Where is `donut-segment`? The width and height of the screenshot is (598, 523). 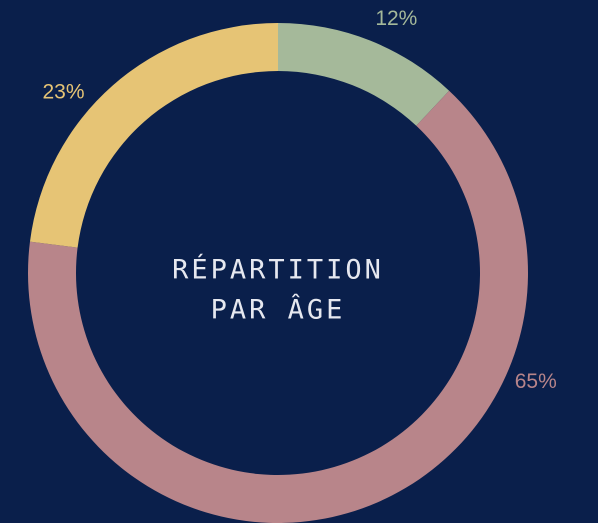 donut-segment is located at coordinates (364, 74).